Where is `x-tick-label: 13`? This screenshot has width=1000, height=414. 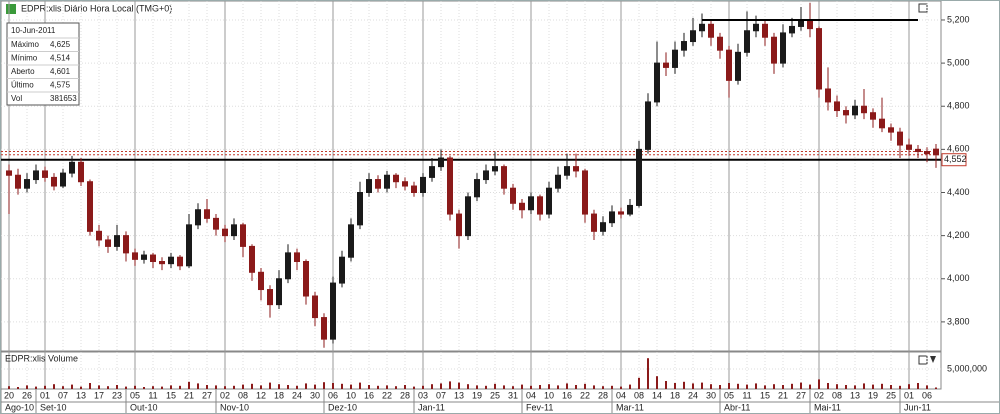
x-tick-label: 13 is located at coordinates (459, 395).